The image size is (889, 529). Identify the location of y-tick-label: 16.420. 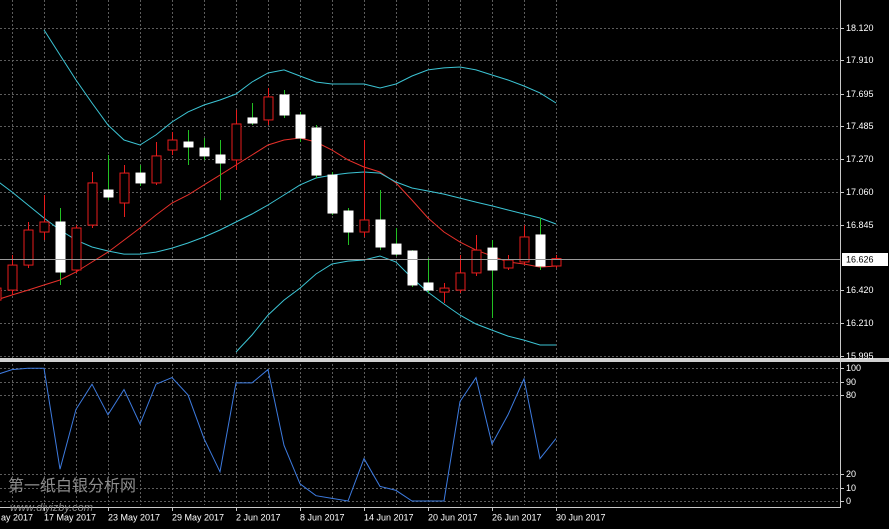
(860, 290).